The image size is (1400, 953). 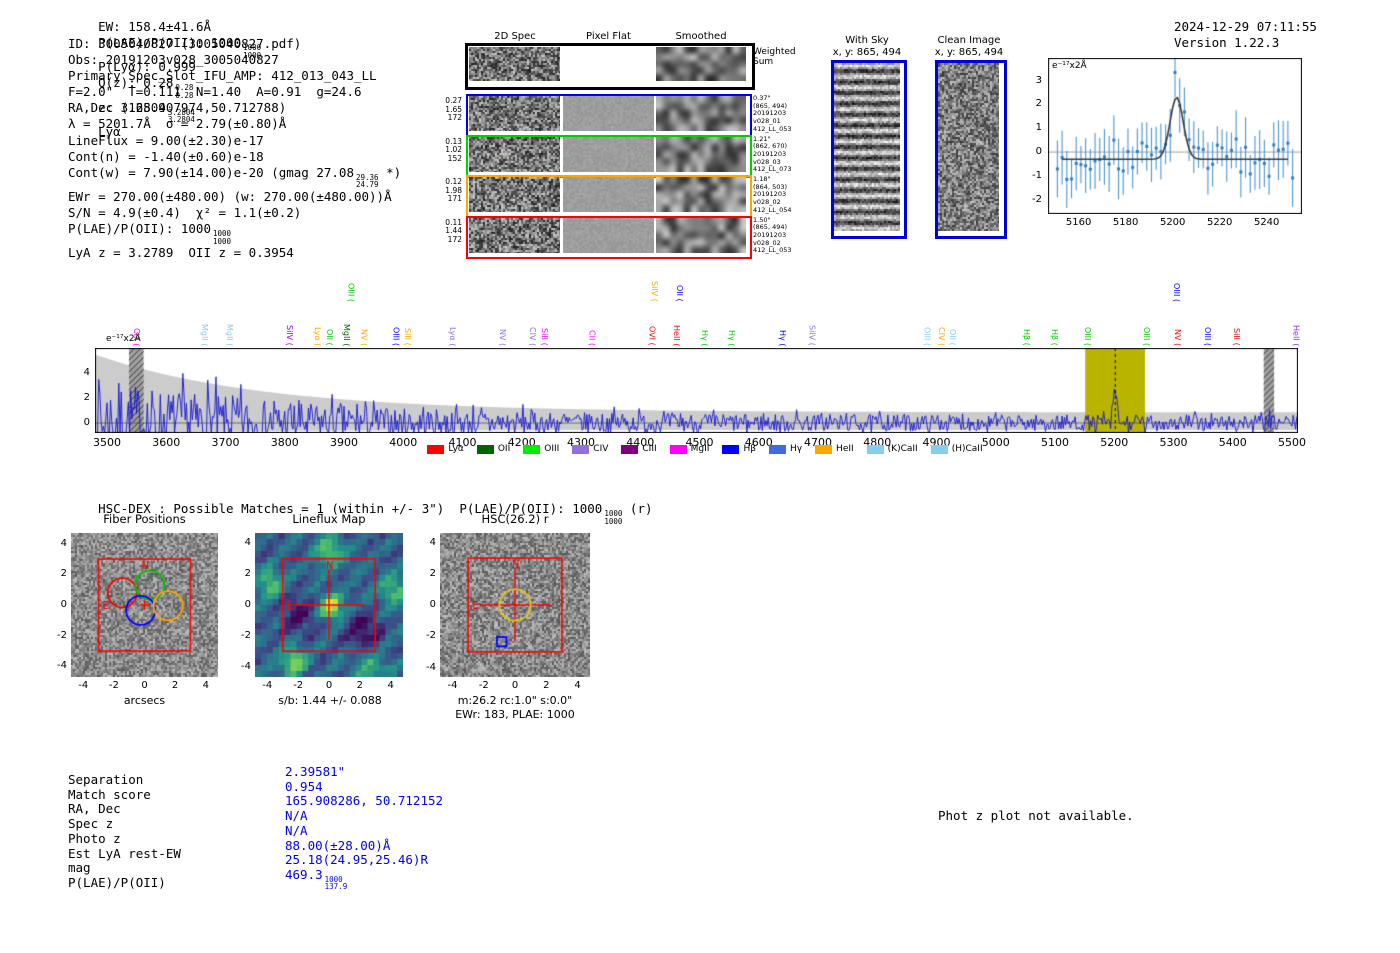 What do you see at coordinates (247, 604) in the screenshot?
I see `cutout-y-tick: 0` at bounding box center [247, 604].